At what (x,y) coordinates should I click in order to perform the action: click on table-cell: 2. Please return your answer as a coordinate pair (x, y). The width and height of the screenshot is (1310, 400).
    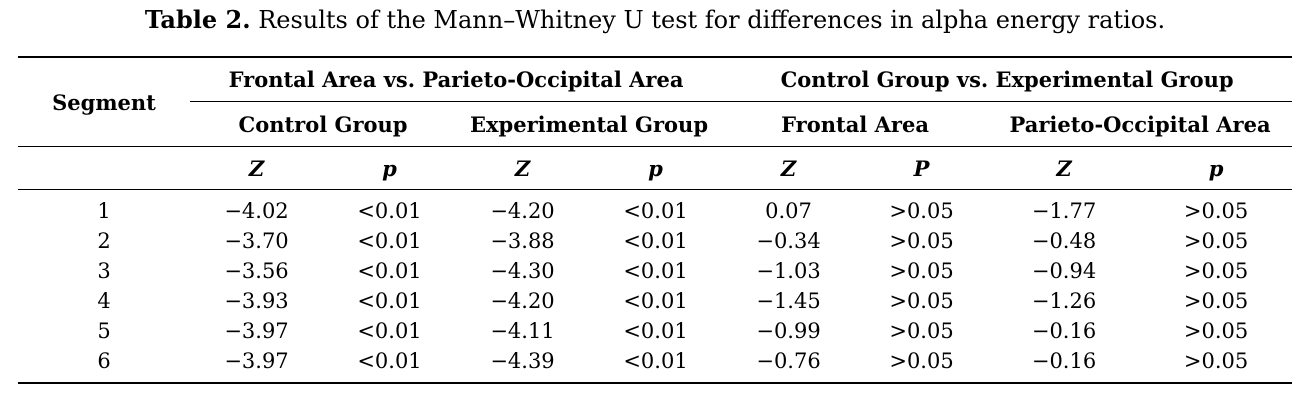
    Looking at the image, I should click on (104, 241).